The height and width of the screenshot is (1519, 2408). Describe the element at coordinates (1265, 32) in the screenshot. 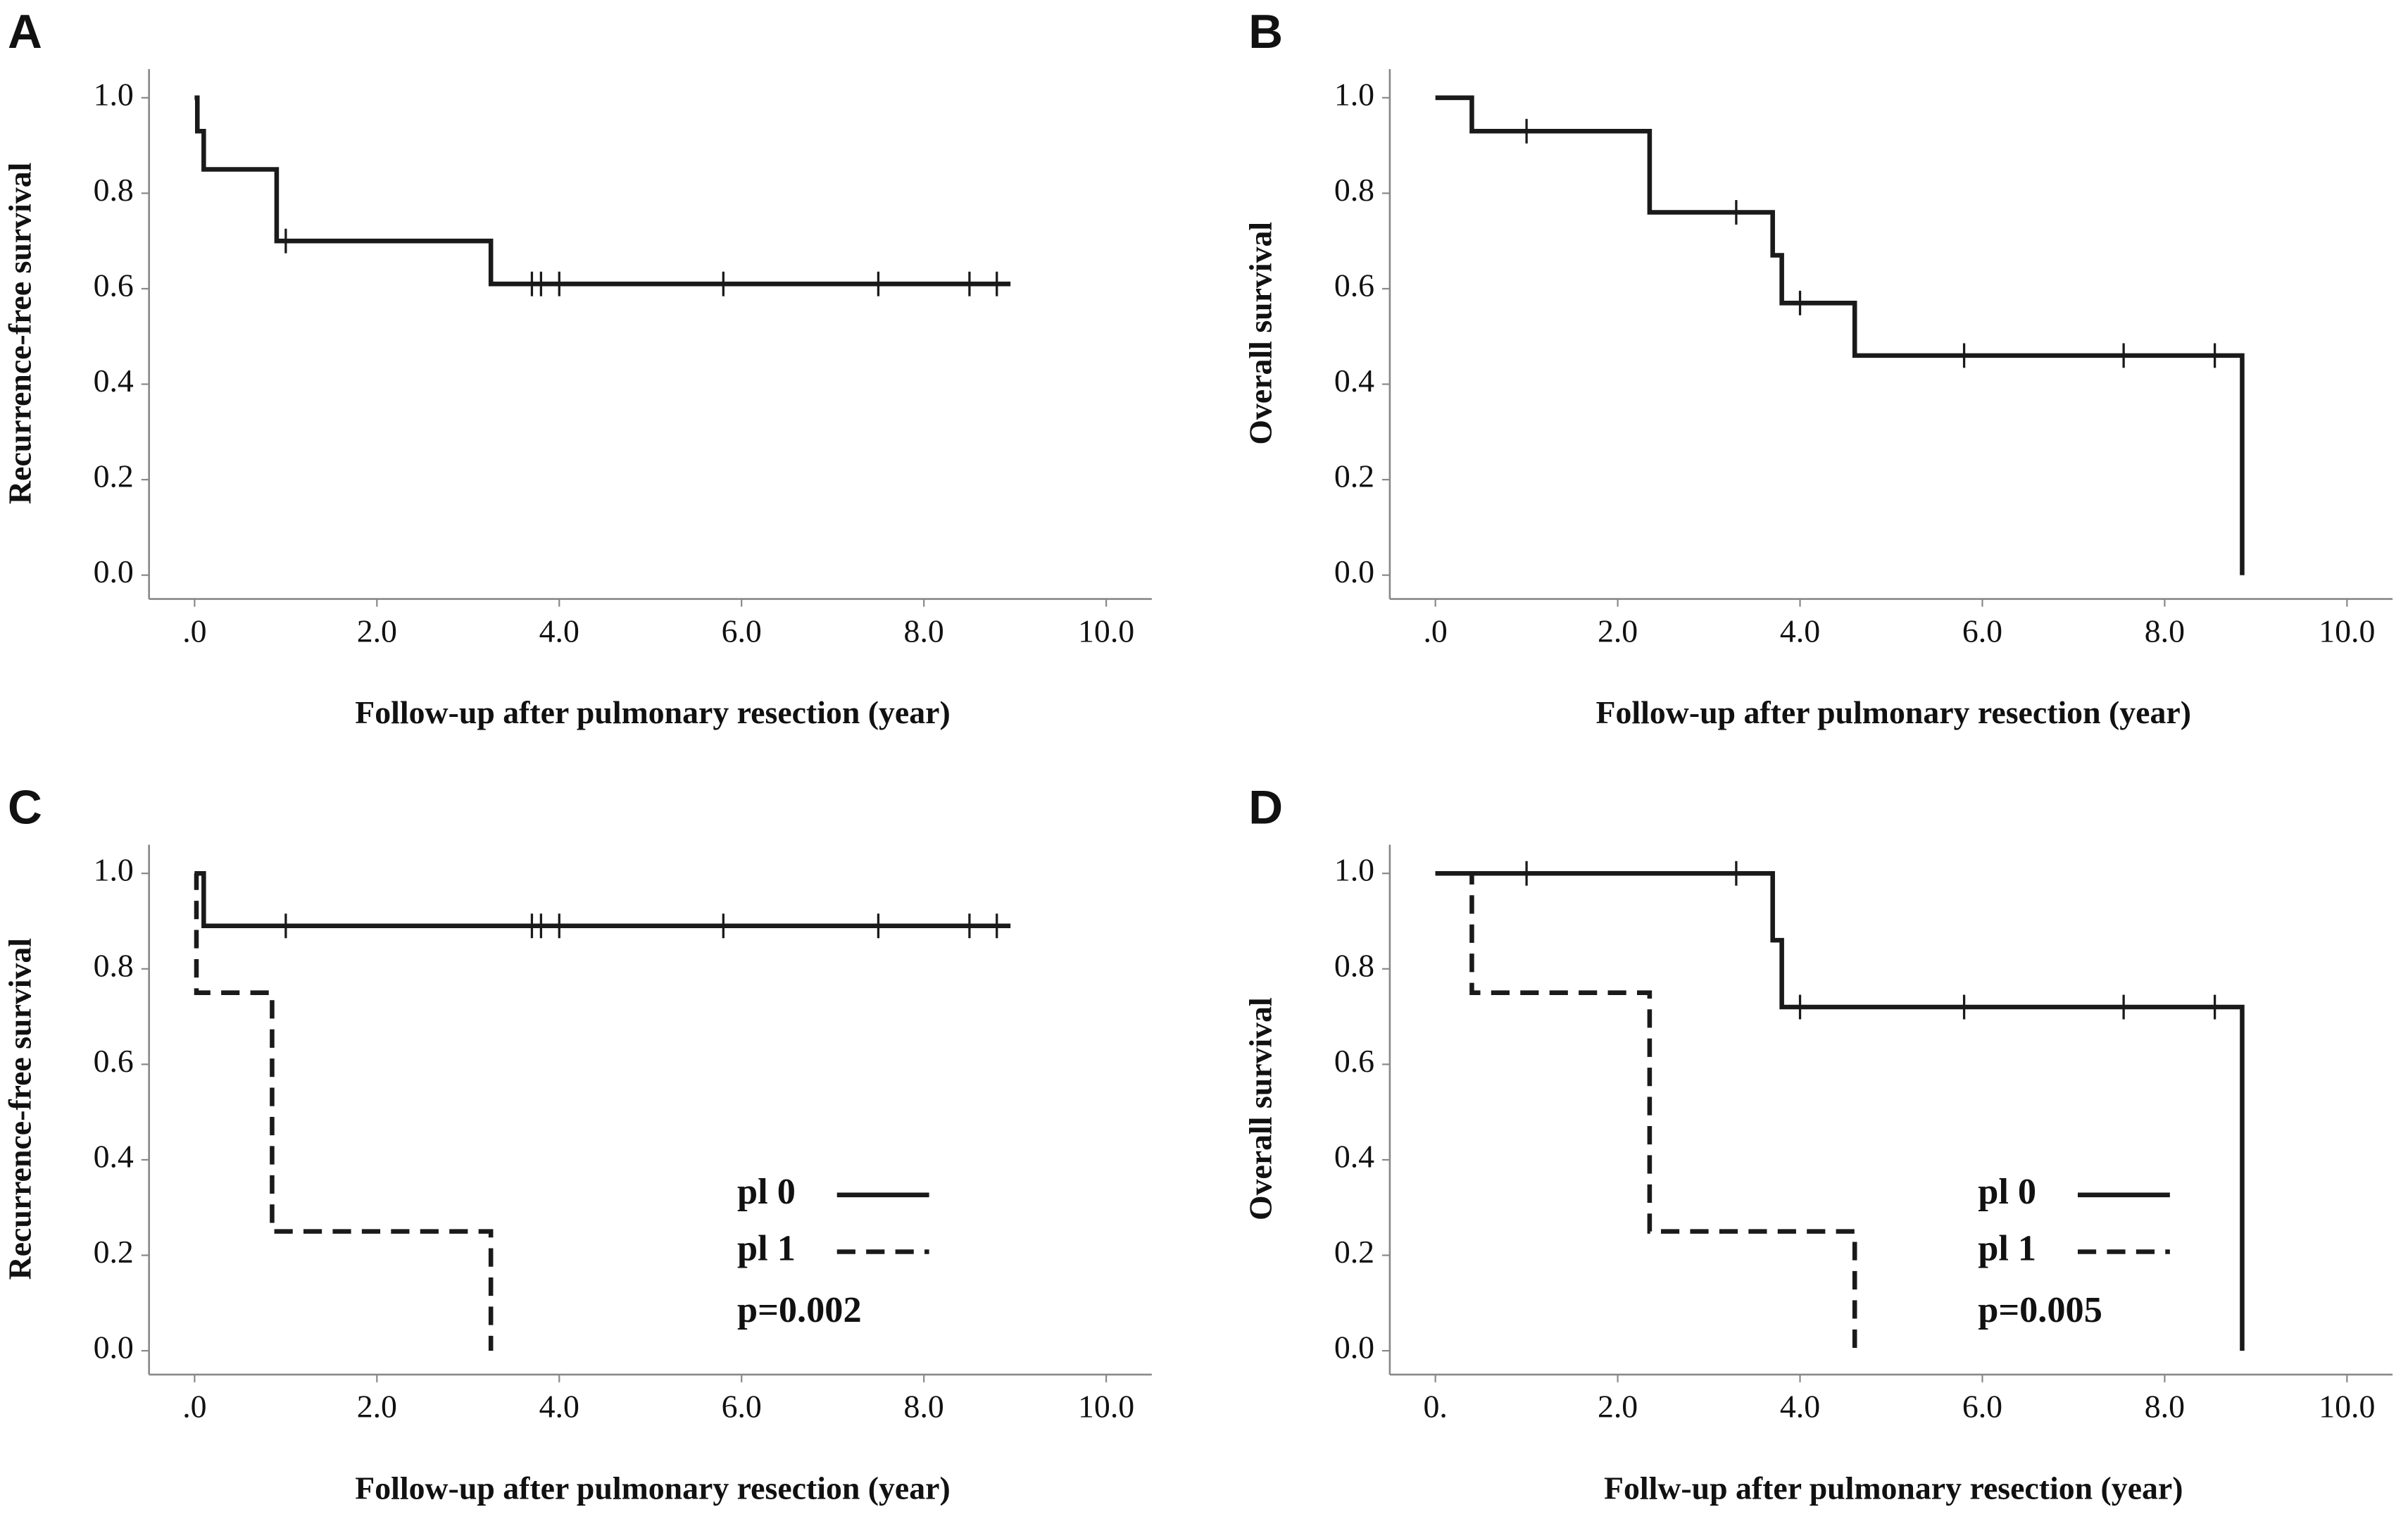

I see `panel-label: B` at that location.